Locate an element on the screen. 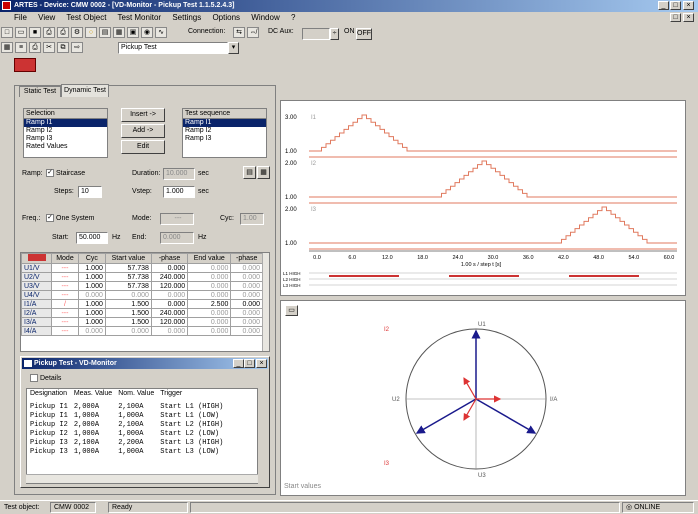 The width and height of the screenshot is (698, 514). vm-horizontal-scrollbar is located at coordinates (142, 478).